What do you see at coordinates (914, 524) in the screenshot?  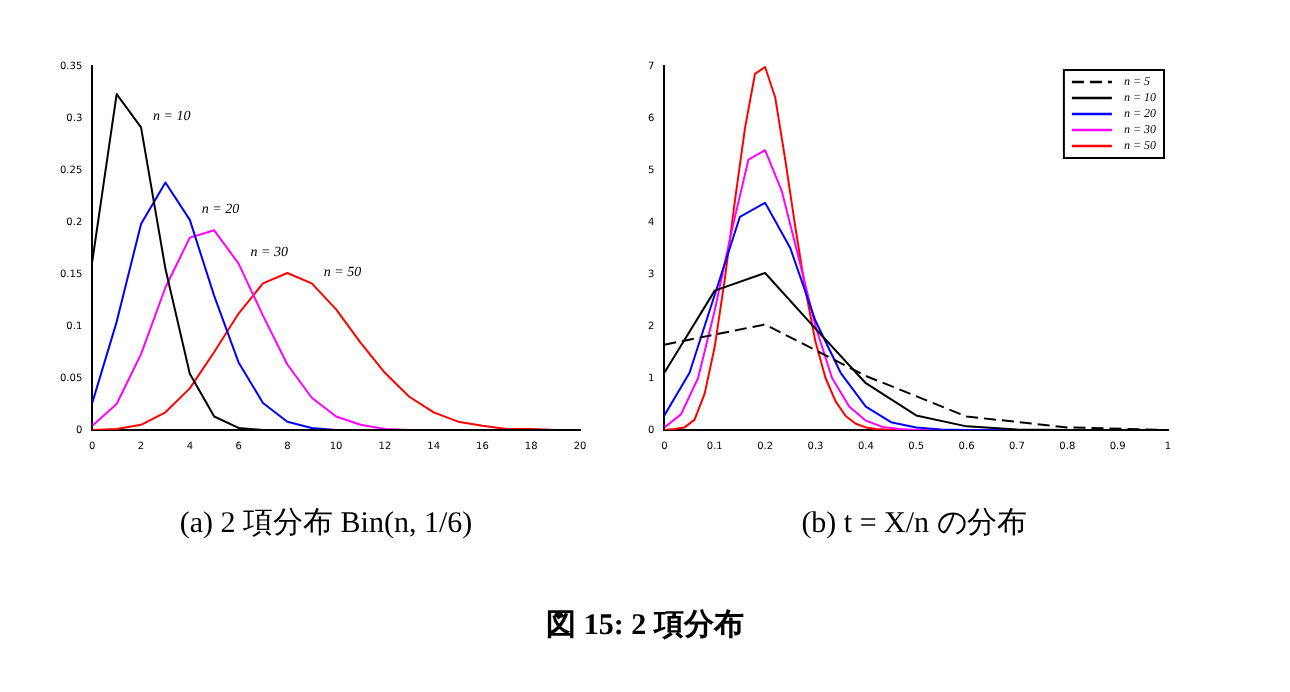 I see `text: (b) t = X/n の分布` at bounding box center [914, 524].